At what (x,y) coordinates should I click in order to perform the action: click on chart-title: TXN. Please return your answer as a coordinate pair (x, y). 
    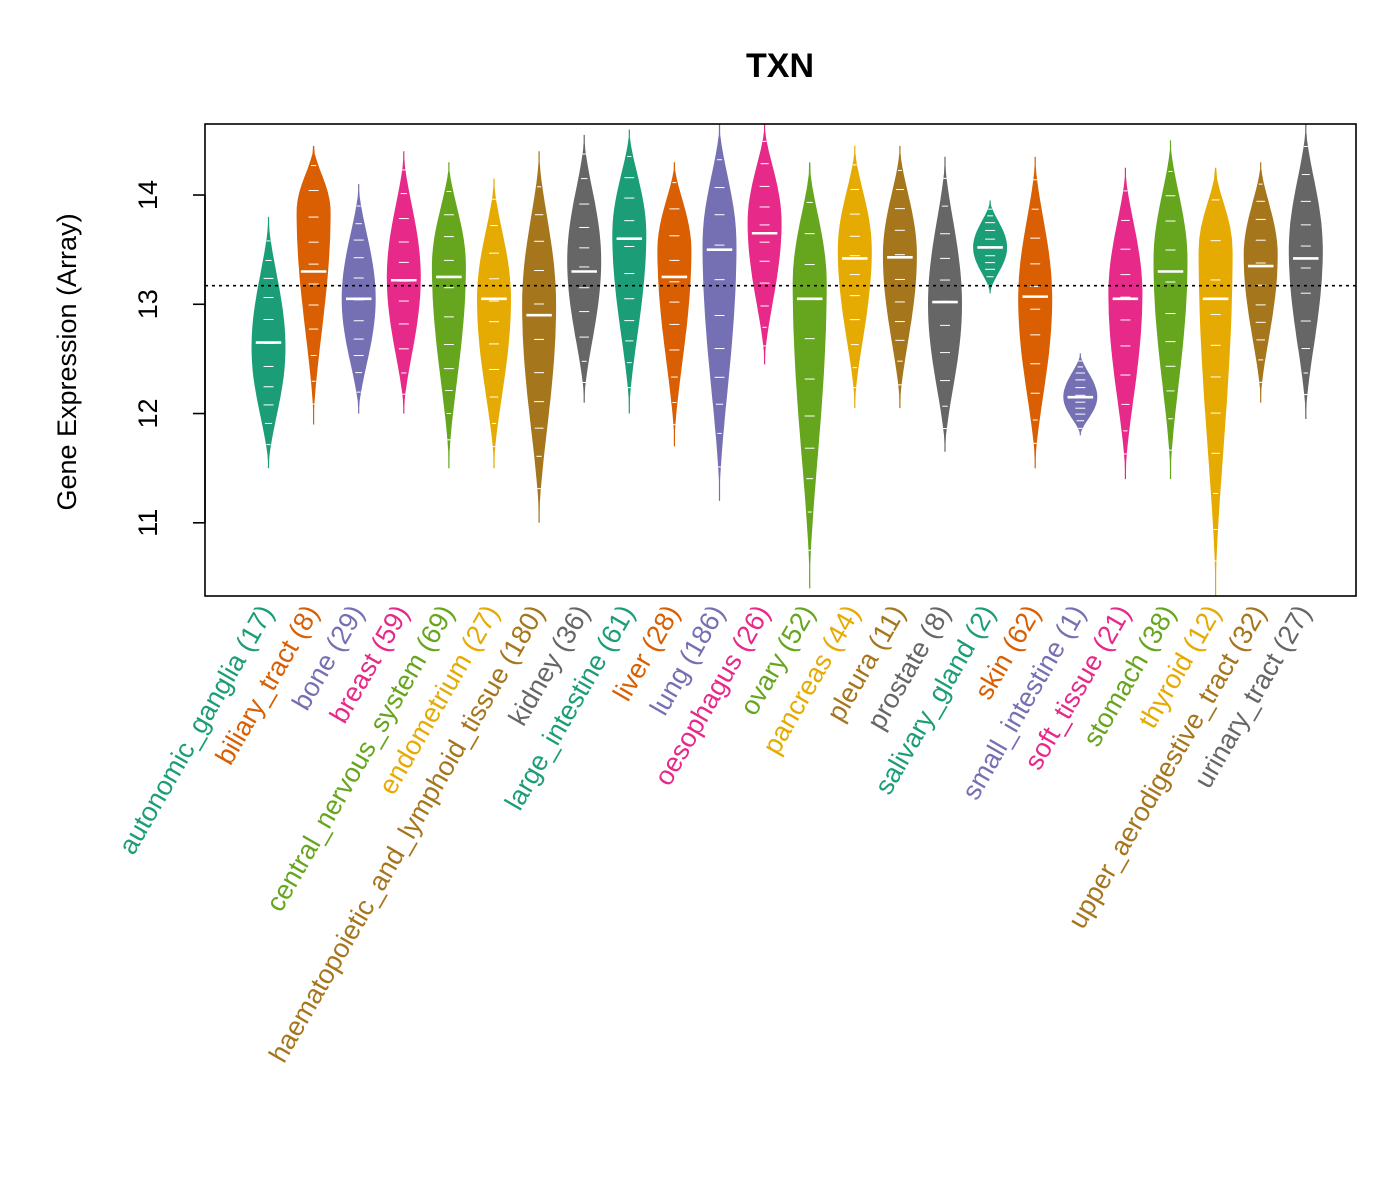
    Looking at the image, I should click on (780, 66).